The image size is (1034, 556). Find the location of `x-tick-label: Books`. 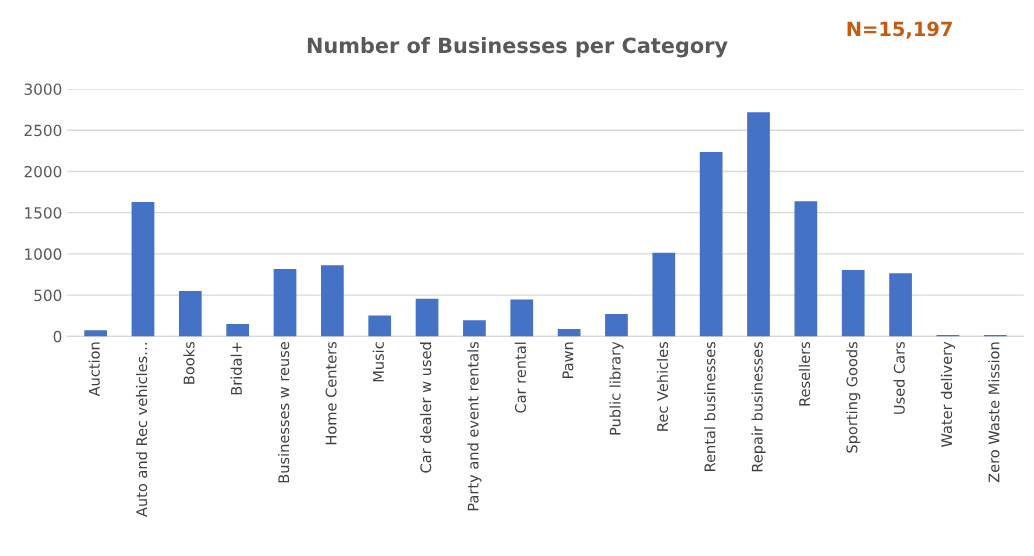

x-tick-label: Books is located at coordinates (189, 362).